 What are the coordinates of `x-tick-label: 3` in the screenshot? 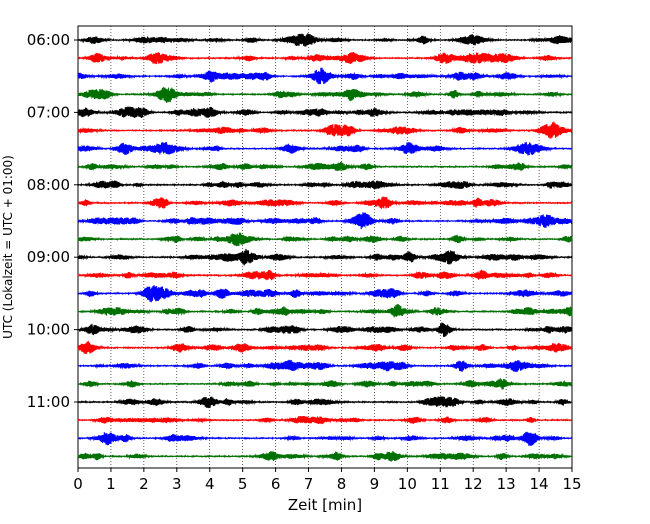 It's located at (177, 484).